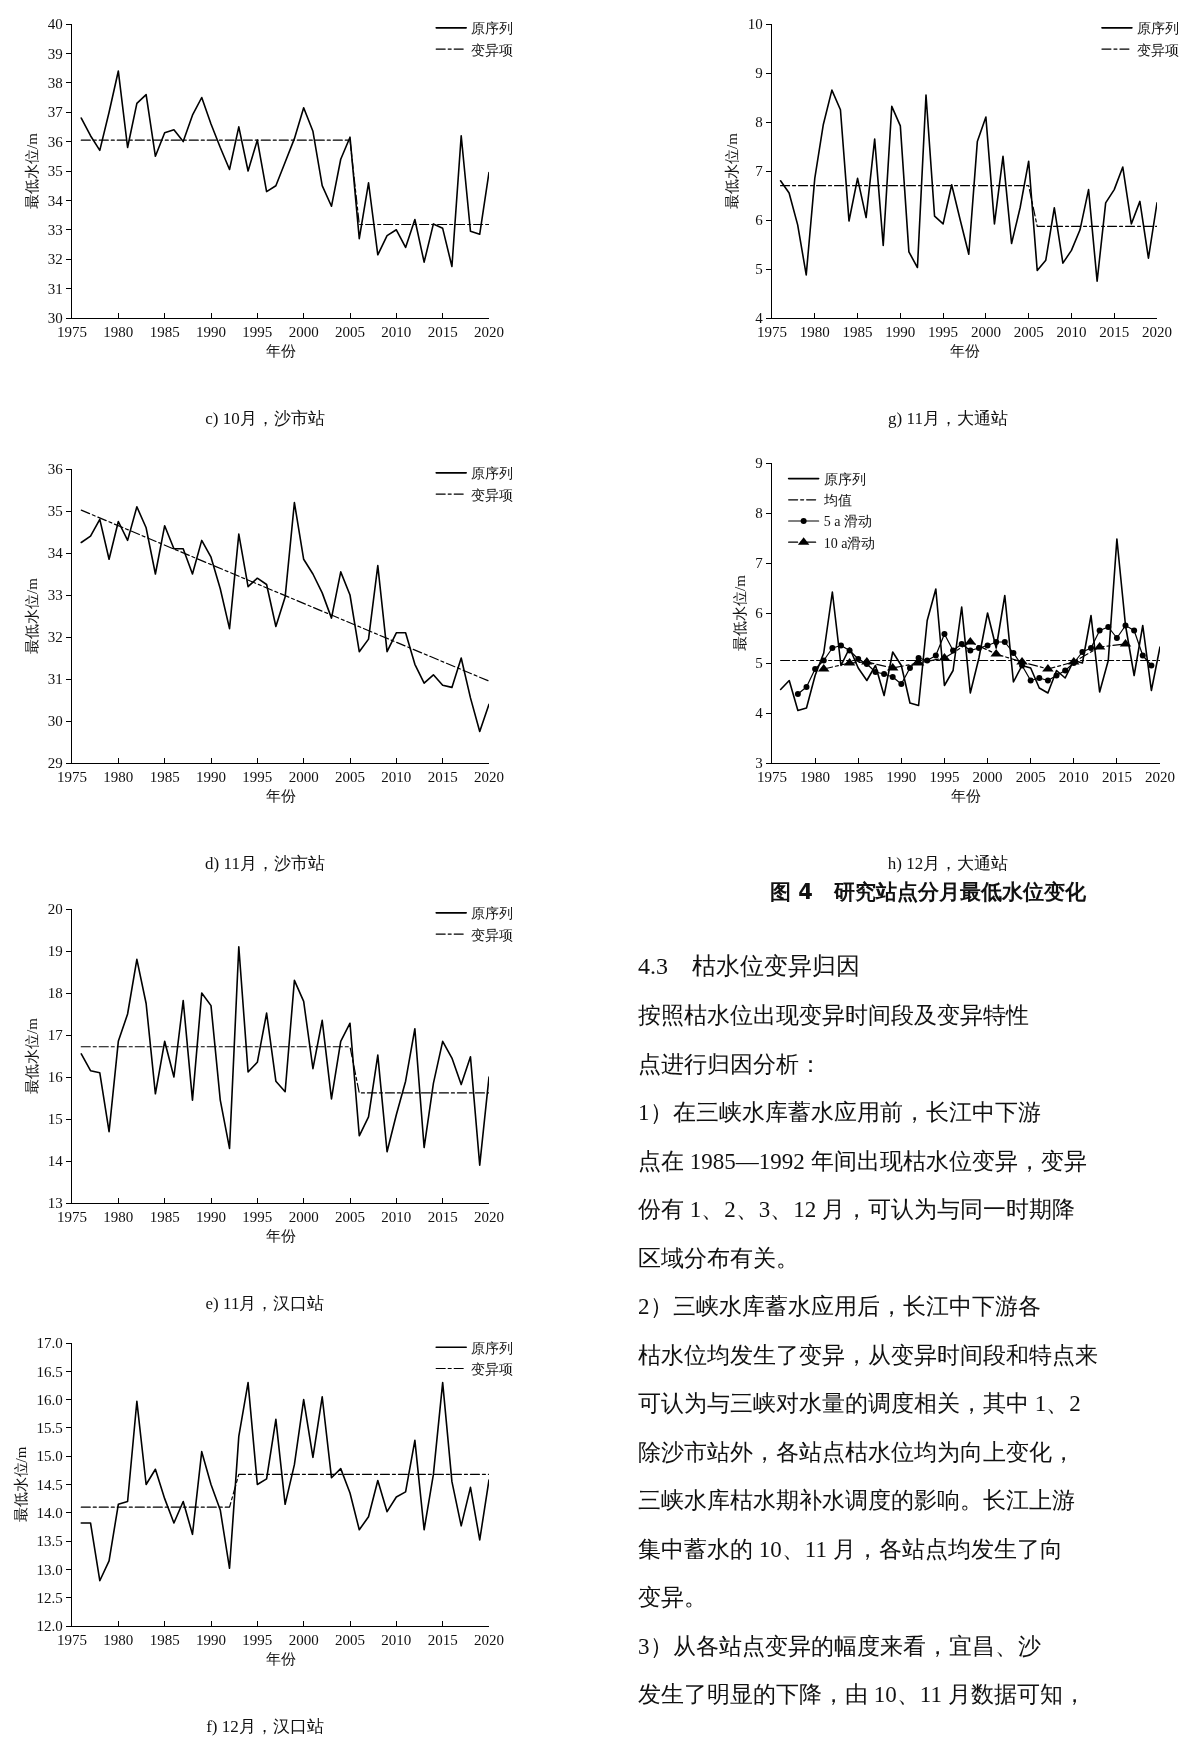 Image resolution: width=1196 pixels, height=1738 pixels. Describe the element at coordinates (55, 1161) in the screenshot. I see `y-tick-label: 14` at that location.